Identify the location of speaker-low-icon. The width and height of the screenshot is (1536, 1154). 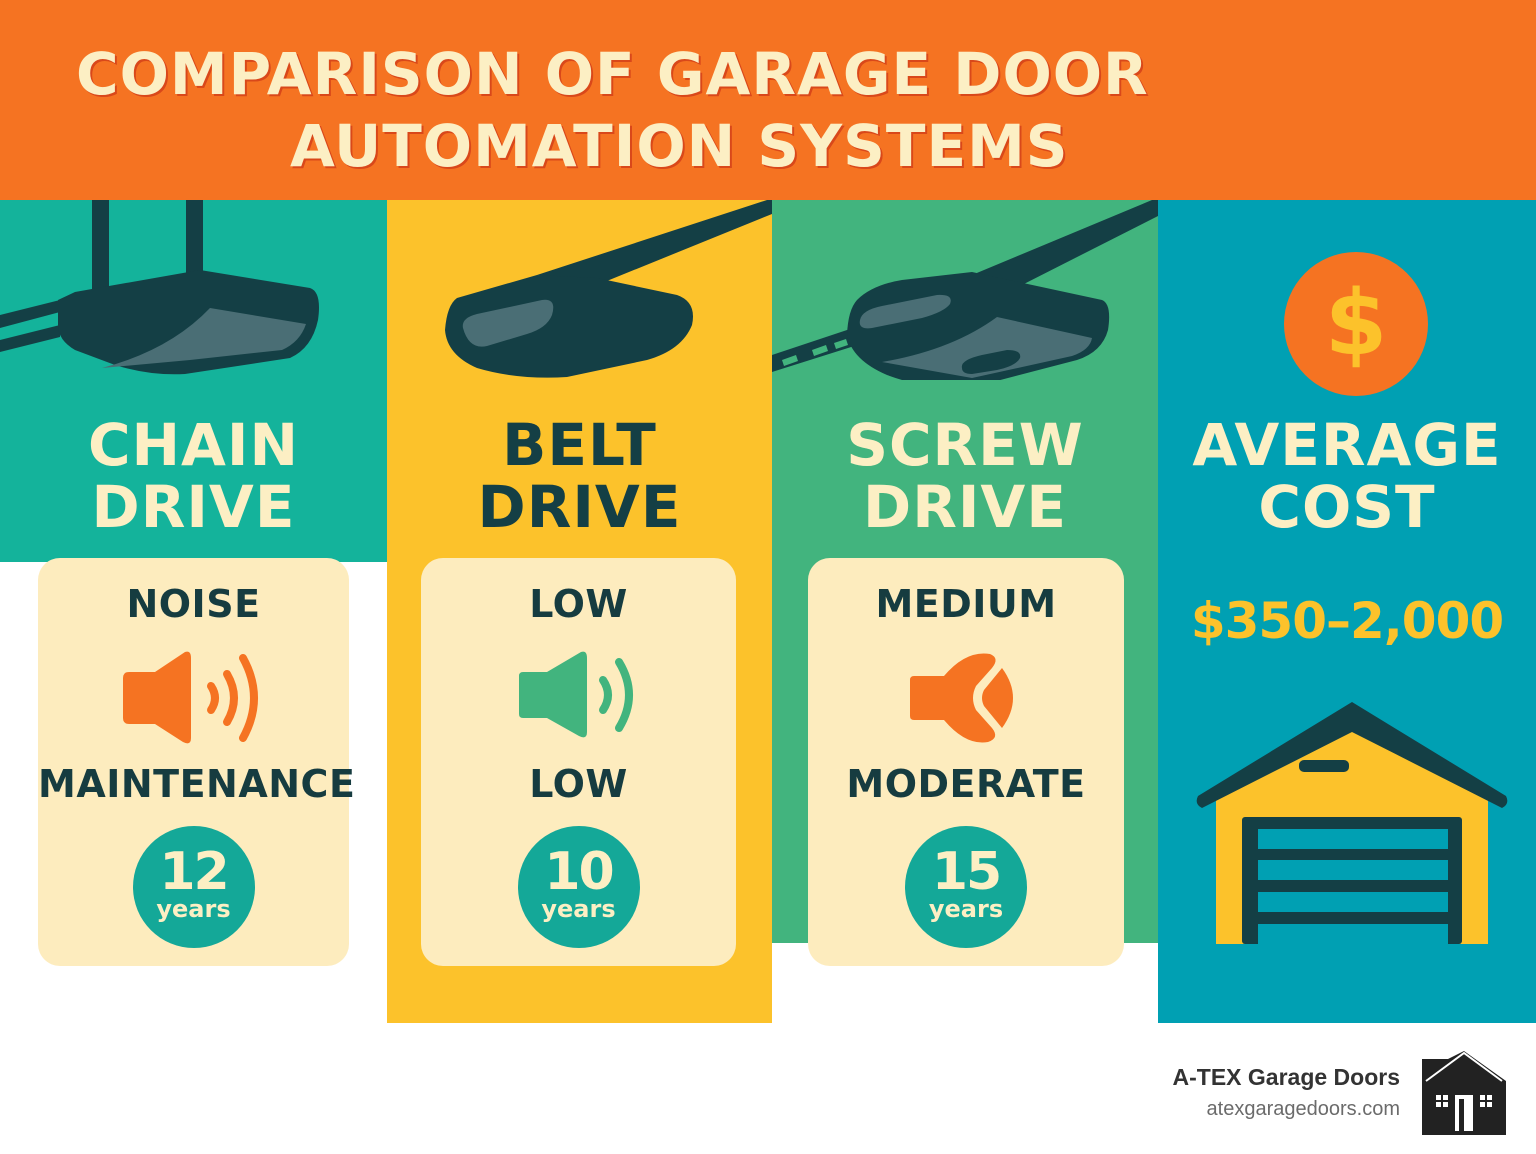
(575, 694).